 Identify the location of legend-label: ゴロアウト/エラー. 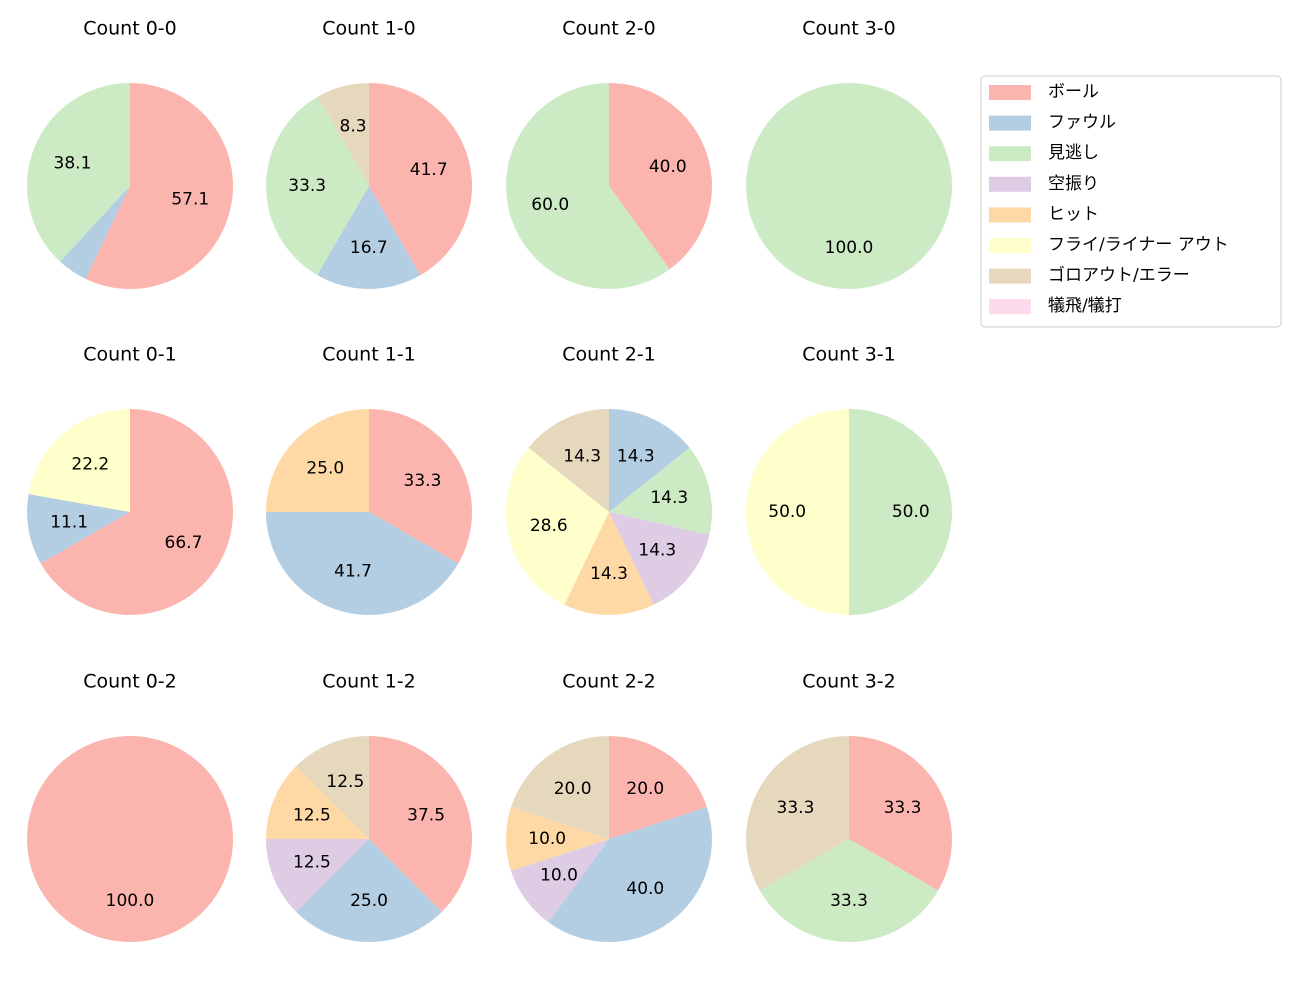
(1119, 275).